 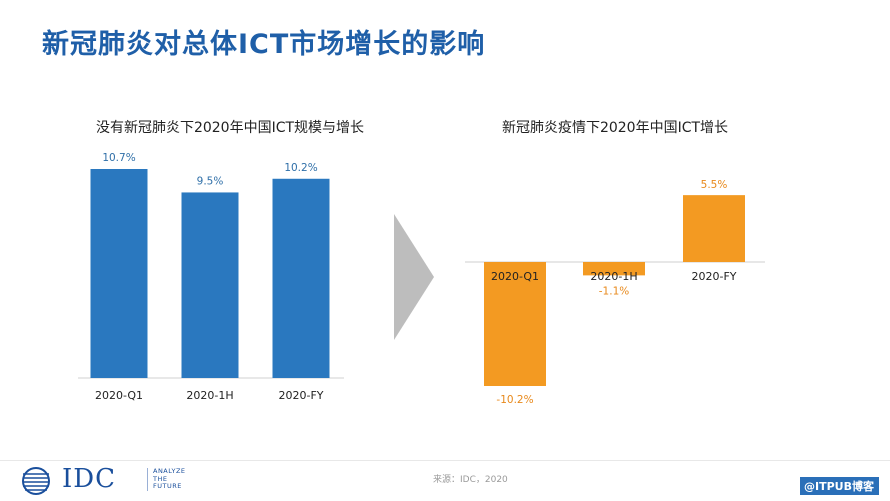 I want to click on data-label: -1.1%, so click(x=614, y=291).